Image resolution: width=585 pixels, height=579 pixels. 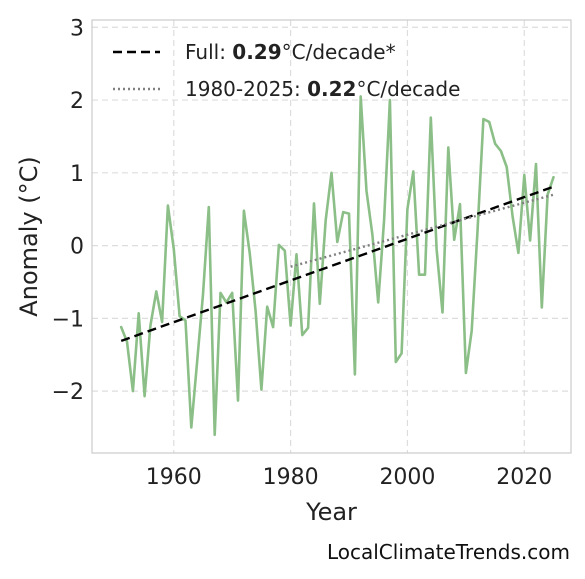 I want to click on credit-text: LocalClimateTrends.com, so click(x=448, y=552).